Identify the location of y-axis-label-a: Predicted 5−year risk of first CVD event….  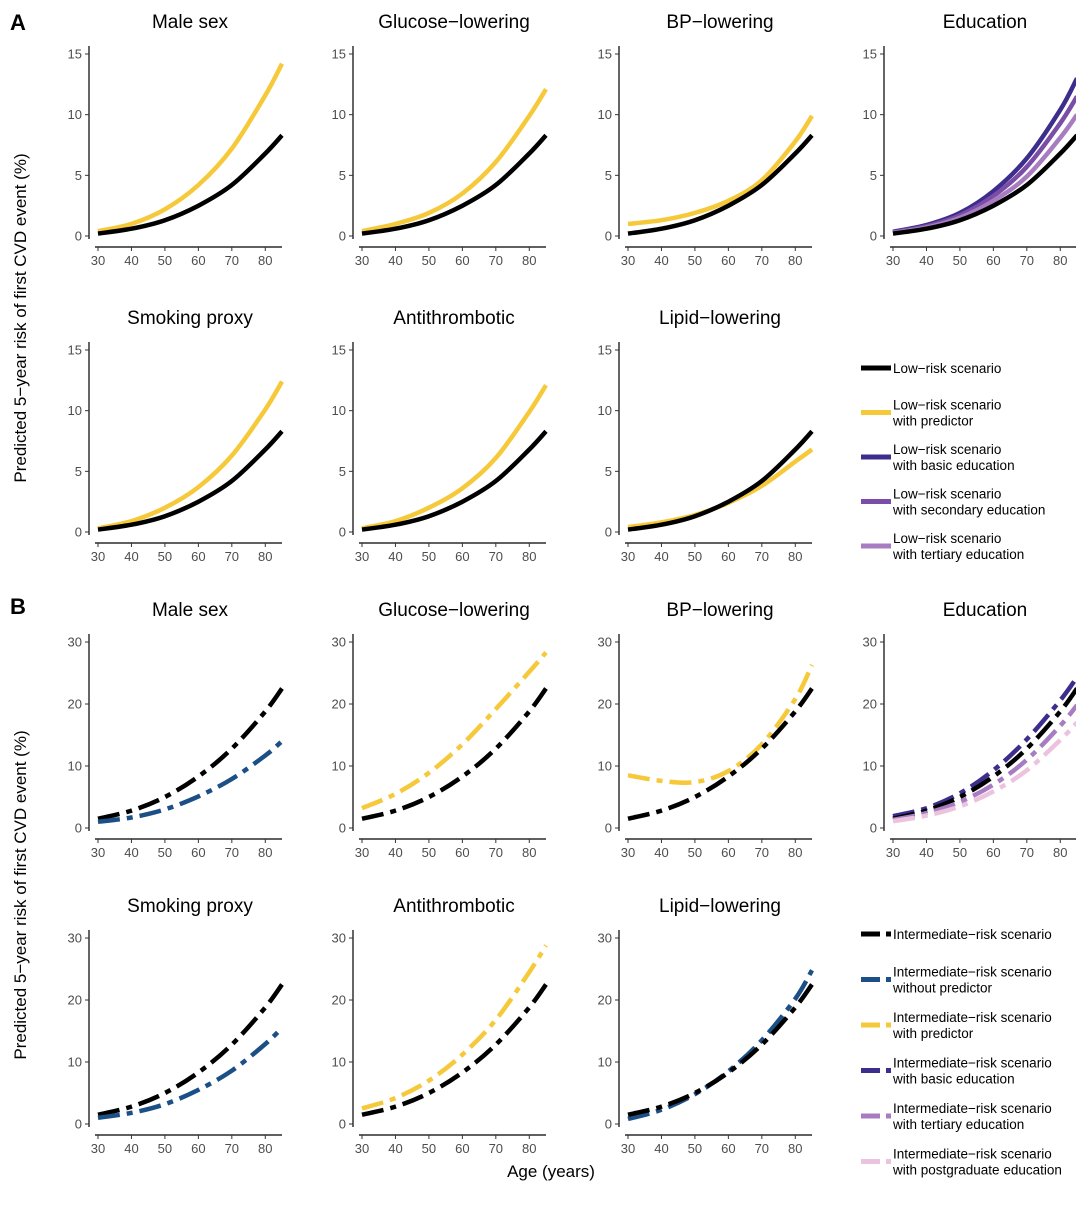
(20, 317).